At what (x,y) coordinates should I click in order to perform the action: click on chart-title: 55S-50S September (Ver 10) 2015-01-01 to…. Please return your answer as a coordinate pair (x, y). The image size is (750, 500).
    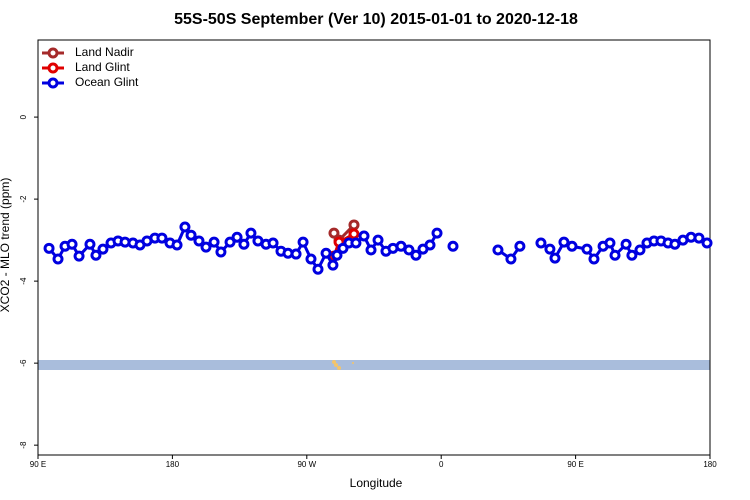
    Looking at the image, I should click on (376, 19).